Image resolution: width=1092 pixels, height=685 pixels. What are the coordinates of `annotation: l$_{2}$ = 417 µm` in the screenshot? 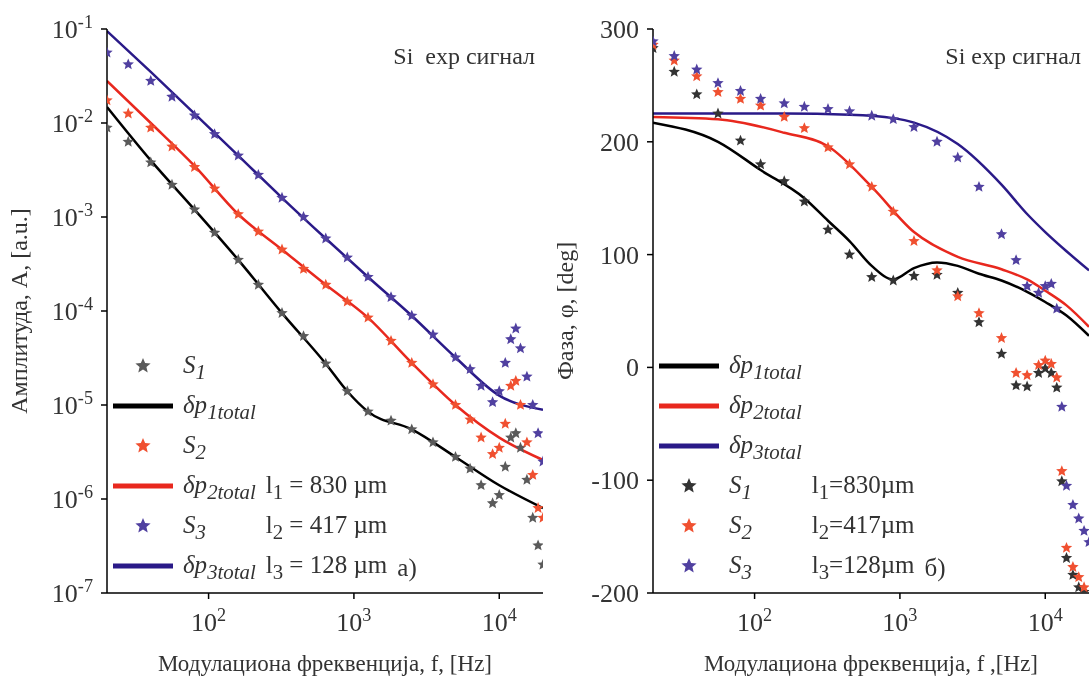 It's located at (326, 528).